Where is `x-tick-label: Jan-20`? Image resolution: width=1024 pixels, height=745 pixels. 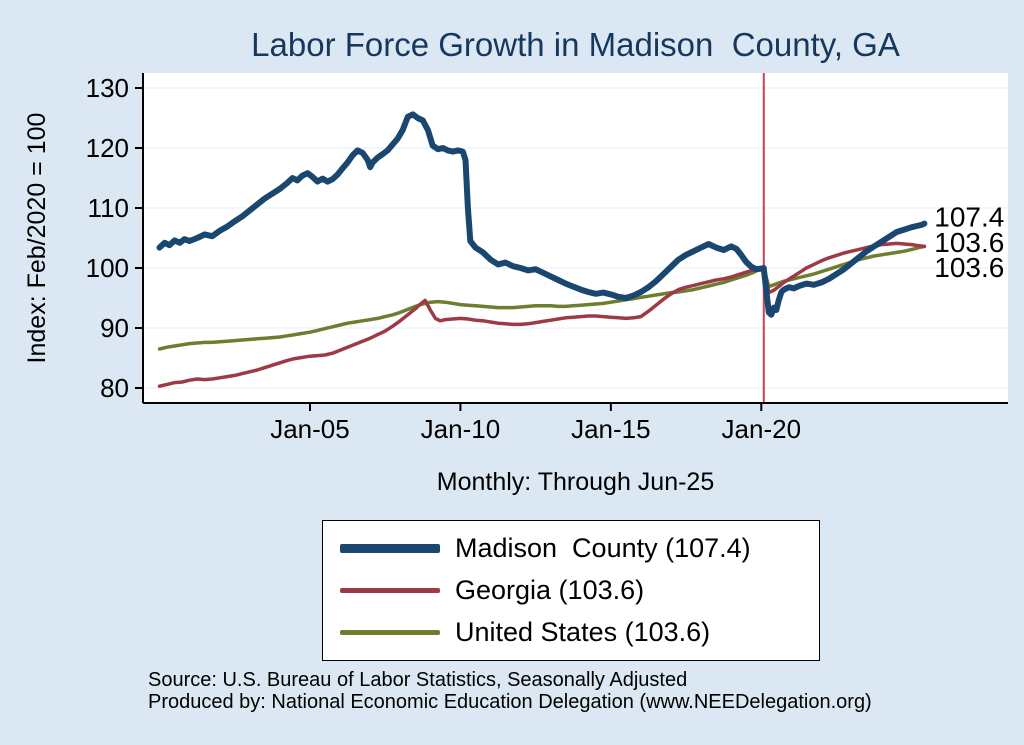 x-tick-label: Jan-20 is located at coordinates (762, 429).